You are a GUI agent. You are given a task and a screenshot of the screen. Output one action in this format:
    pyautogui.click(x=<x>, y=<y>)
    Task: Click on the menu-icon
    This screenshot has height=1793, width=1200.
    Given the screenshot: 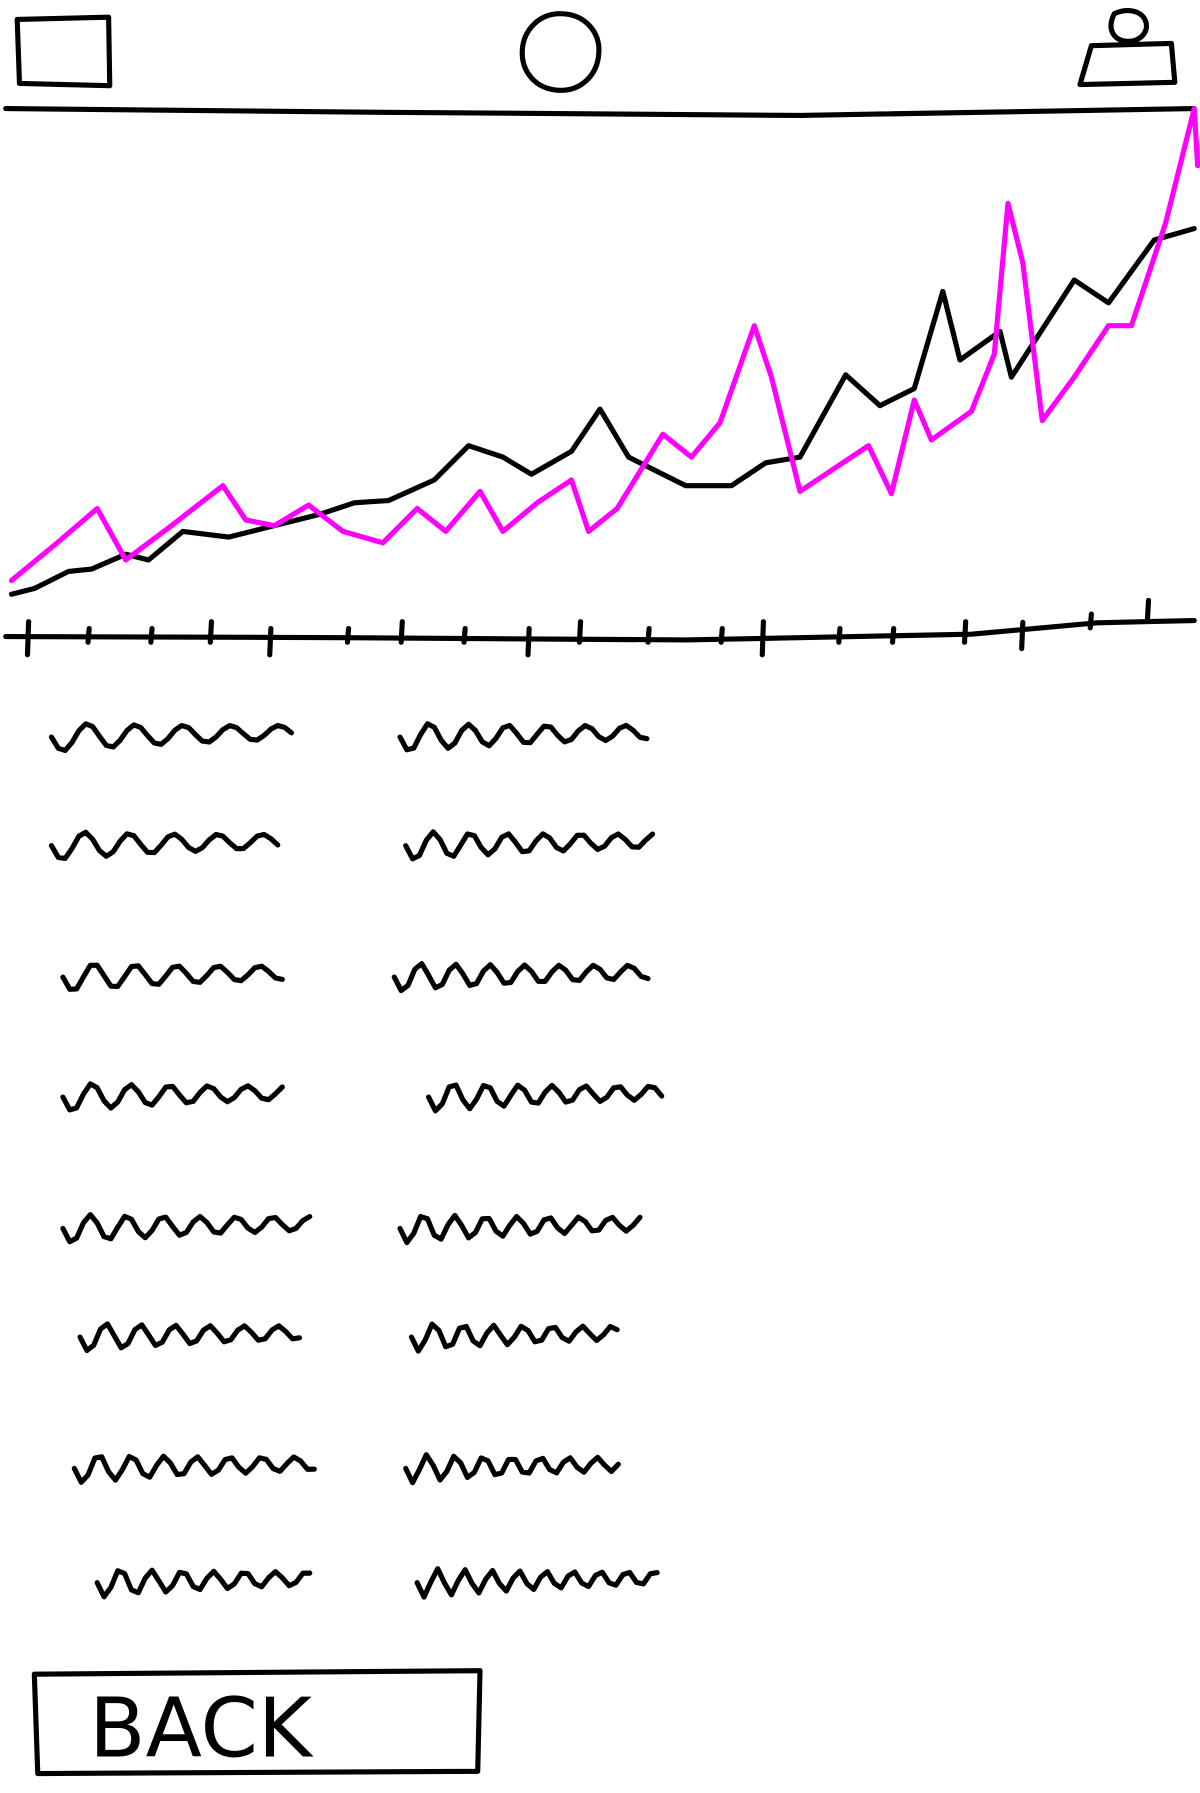 What is the action you would take?
    pyautogui.click(x=63, y=51)
    